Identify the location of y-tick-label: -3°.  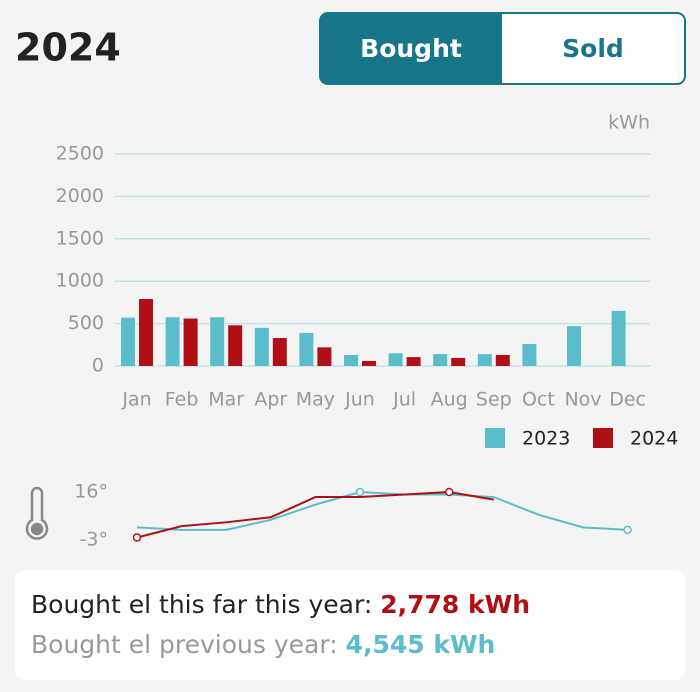
(94, 540).